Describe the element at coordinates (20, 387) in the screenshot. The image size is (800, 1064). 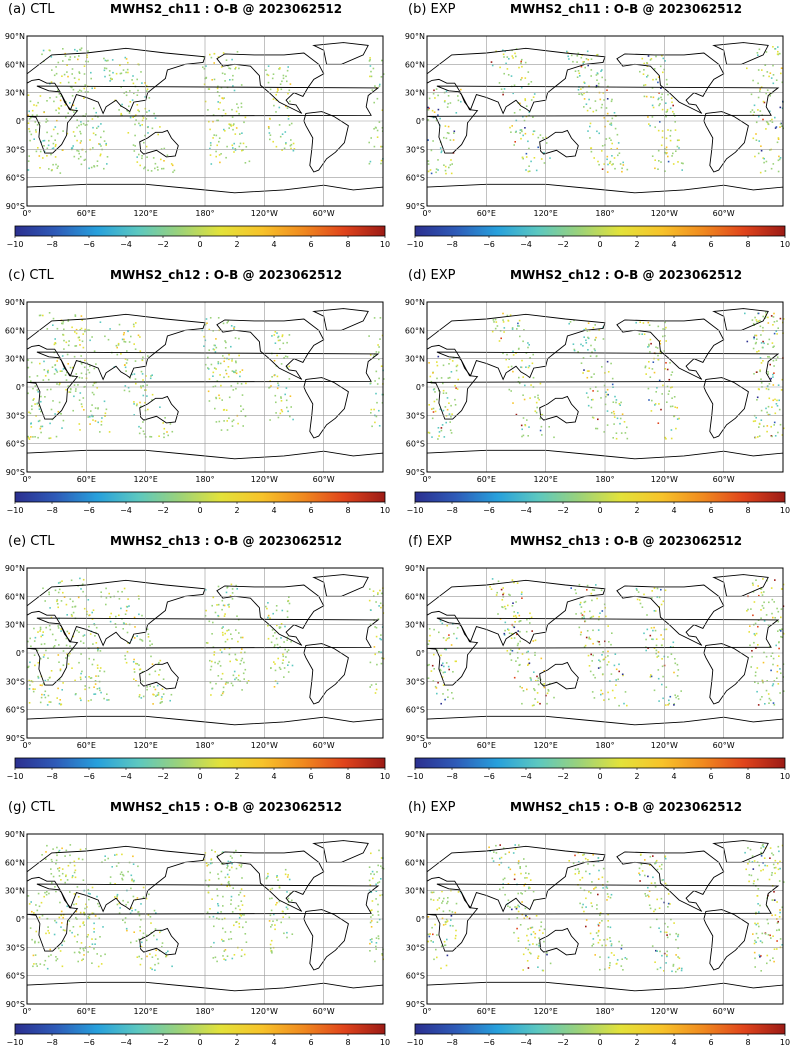
I see `lat-tick-label: 0°` at that location.